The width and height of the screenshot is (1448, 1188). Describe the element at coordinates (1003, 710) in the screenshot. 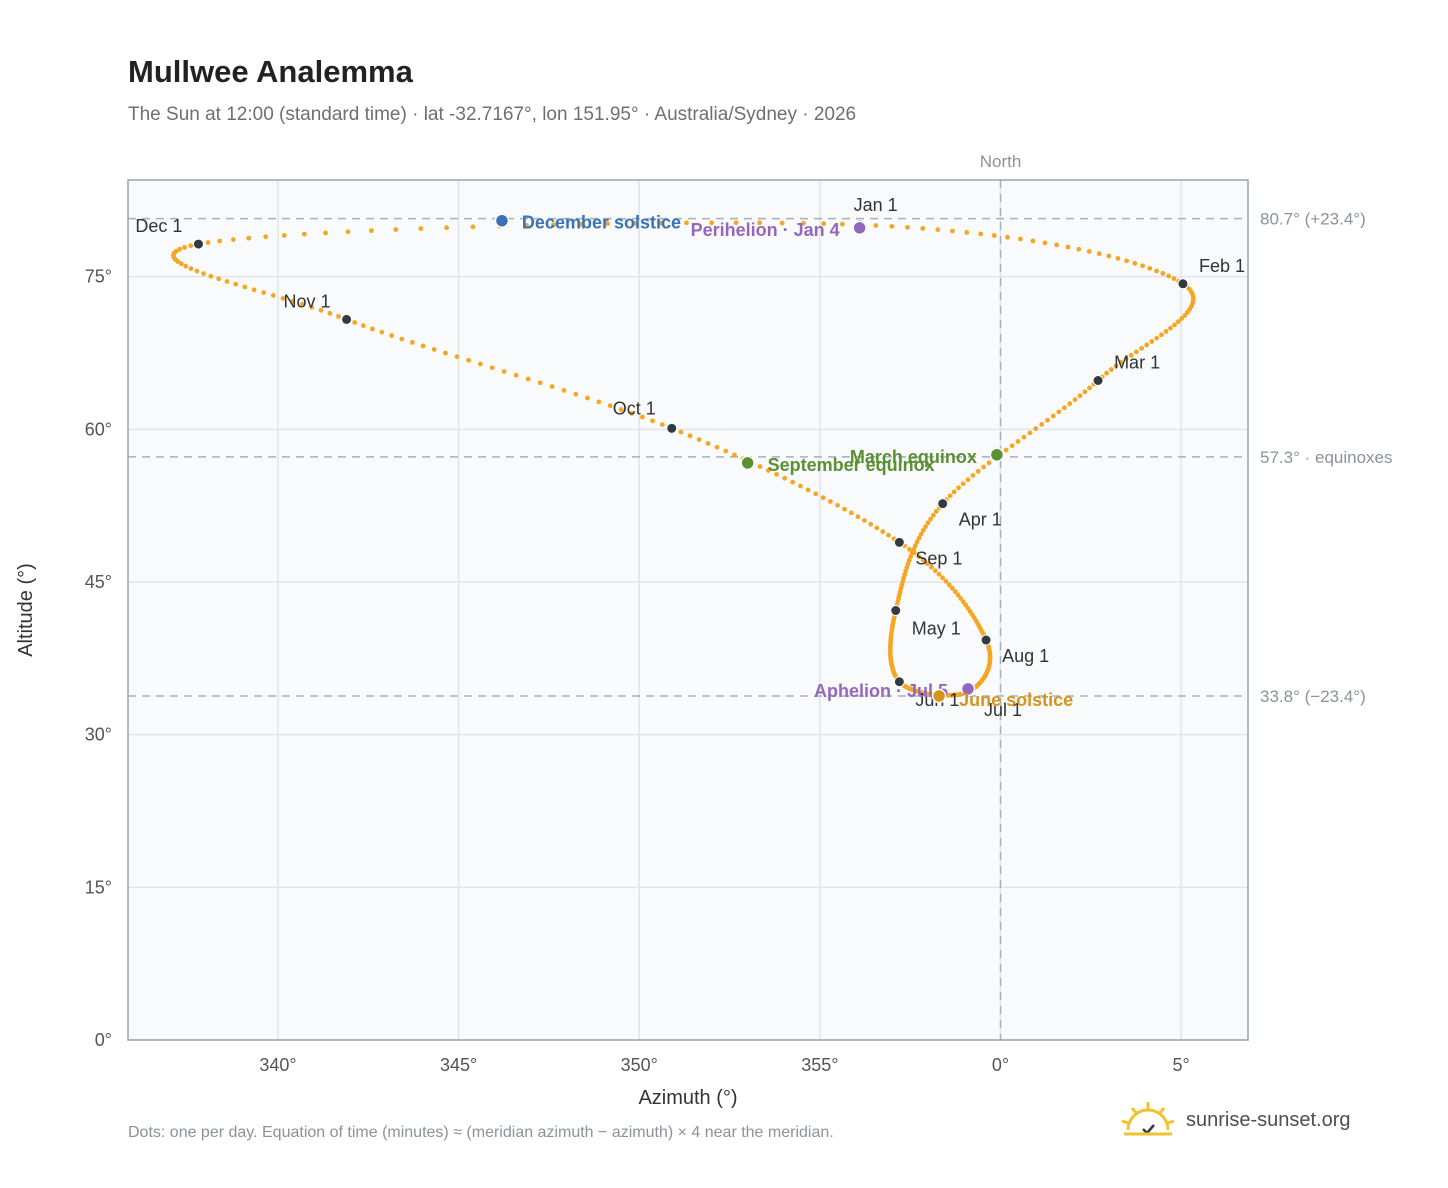

I see `month-label: Jul 1` at that location.